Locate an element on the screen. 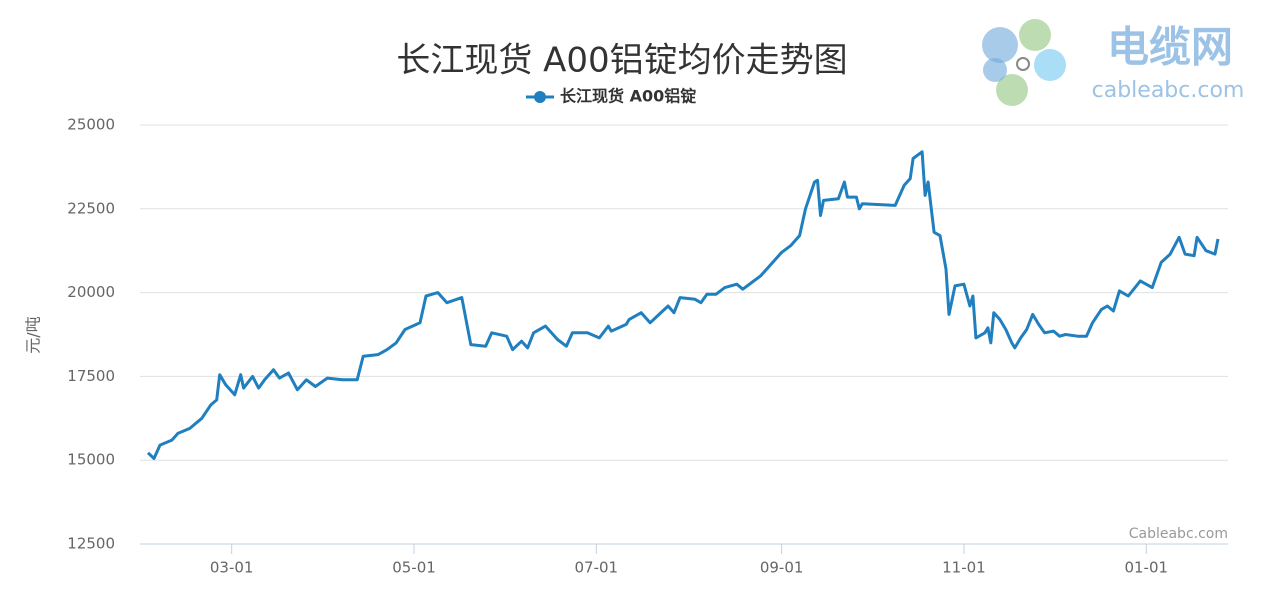 The height and width of the screenshot is (599, 1262). y-tick-label: 22500 is located at coordinates (91, 208).